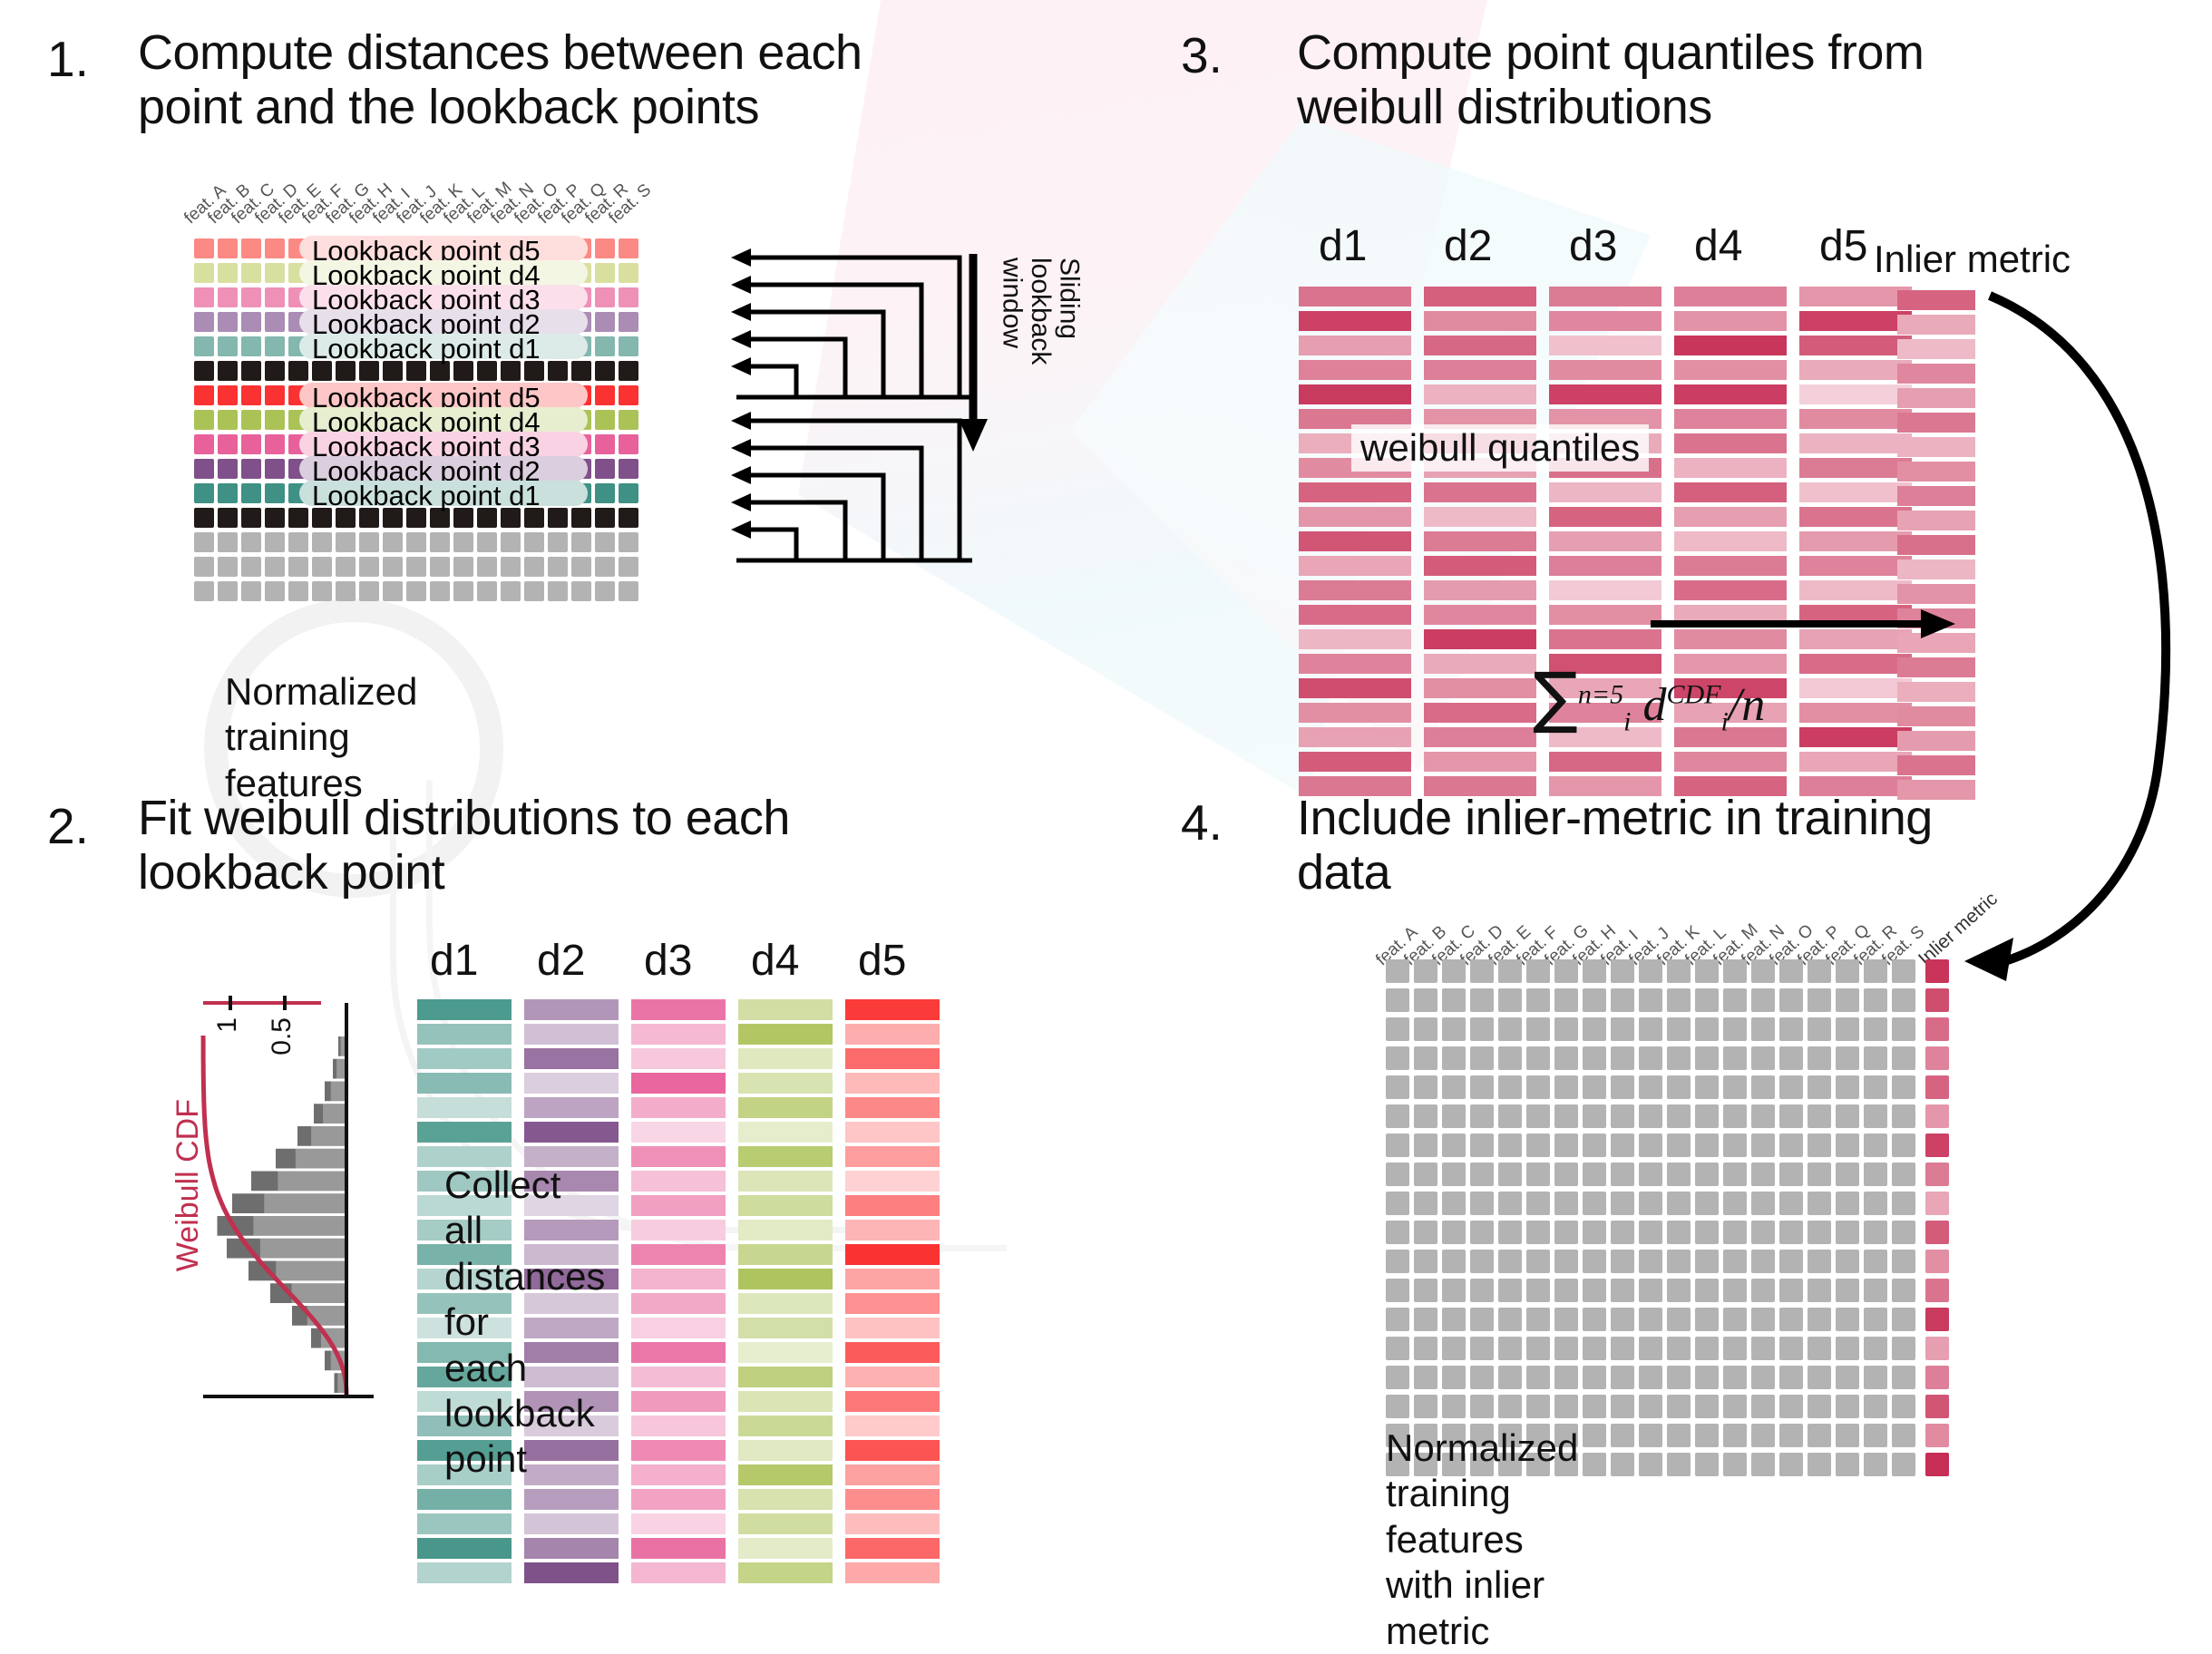 The width and height of the screenshot is (2212, 1654). What do you see at coordinates (1041, 312) in the screenshot?
I see `panel-1-sliding-window-label: Sliding lookback window` at bounding box center [1041, 312].